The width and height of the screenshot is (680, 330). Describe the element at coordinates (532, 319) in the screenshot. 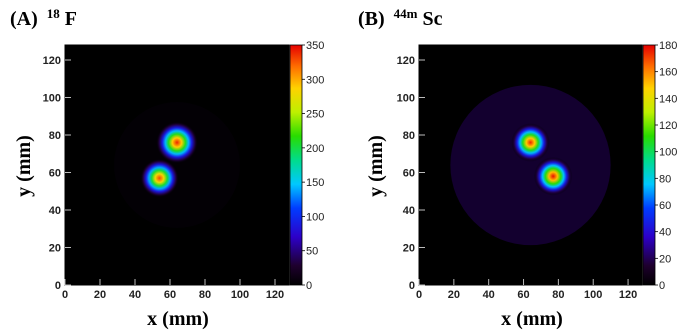

I see `panel-b-xlabel: x (mm)` at that location.